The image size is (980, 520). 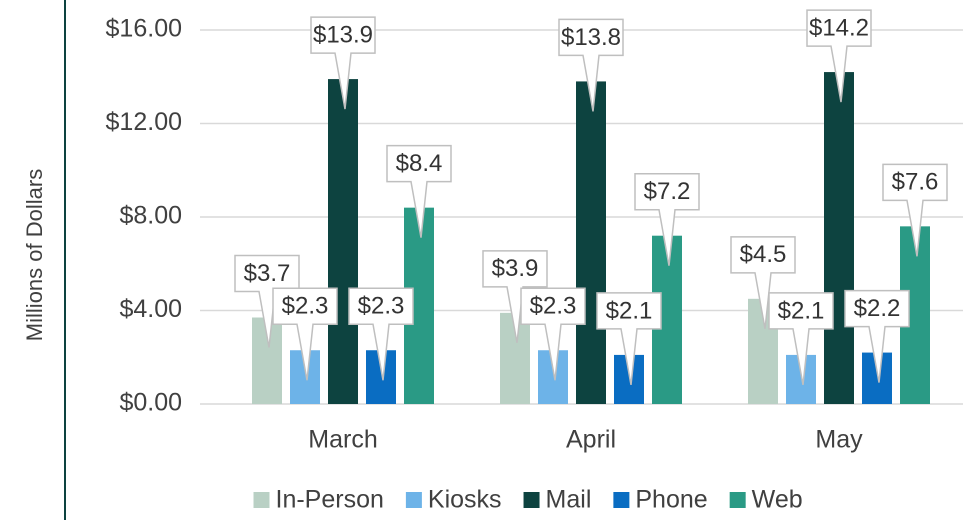 What do you see at coordinates (150, 216) in the screenshot?
I see `y-tick-label: $8.00` at bounding box center [150, 216].